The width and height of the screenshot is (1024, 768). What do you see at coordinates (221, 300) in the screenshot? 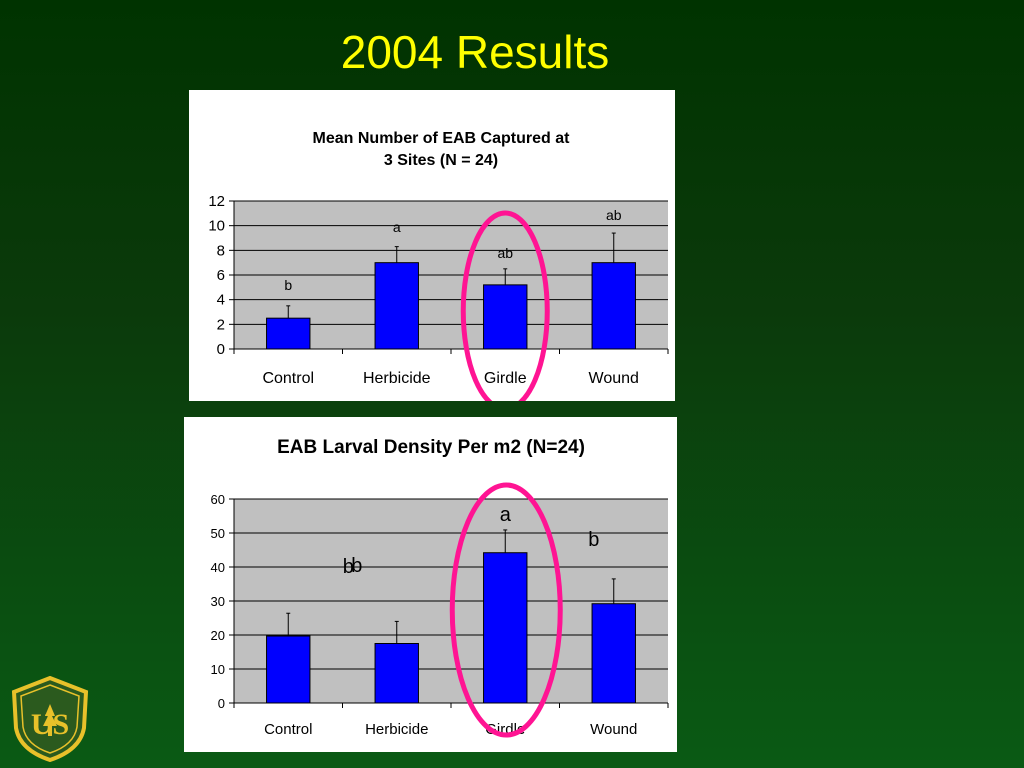
I see `y-tick-label: 4` at bounding box center [221, 300].